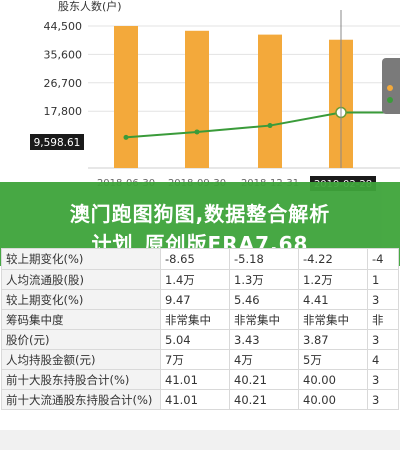 This screenshot has width=400, height=450. Describe the element at coordinates (333, 259) in the screenshot. I see `table-cell: -4.22` at that location.